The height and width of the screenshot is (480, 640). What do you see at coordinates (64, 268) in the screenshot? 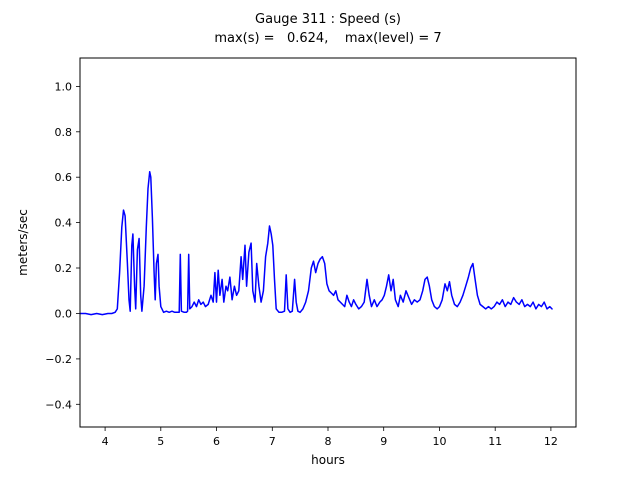
I see `y-tick-label: 0.2` at bounding box center [64, 268].